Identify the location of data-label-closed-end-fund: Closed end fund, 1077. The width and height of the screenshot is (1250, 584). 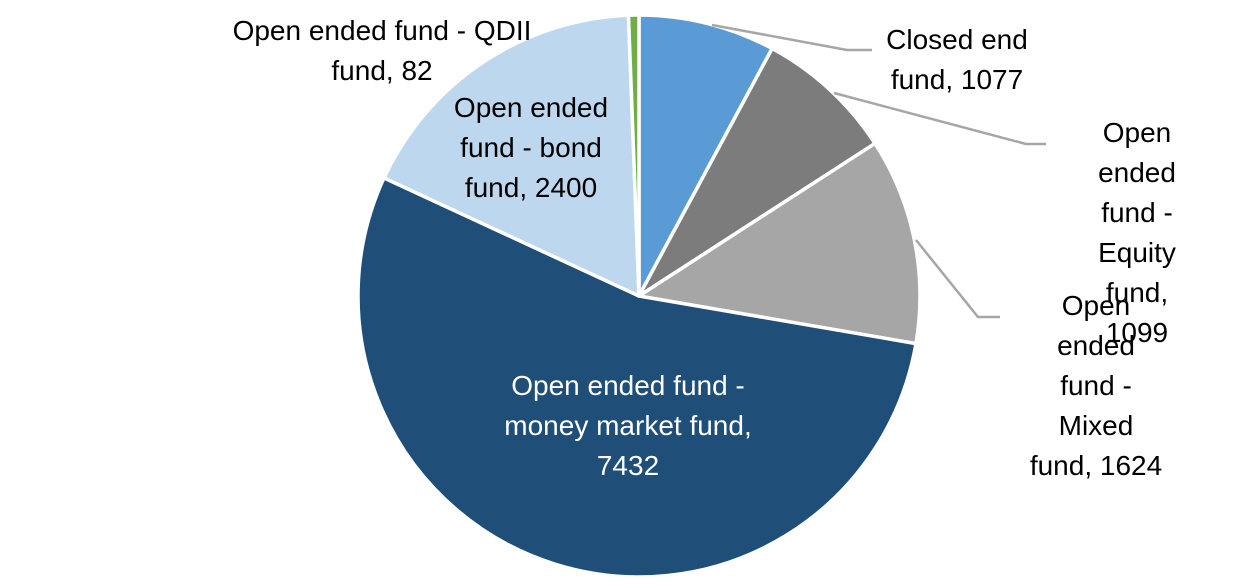
(957, 59).